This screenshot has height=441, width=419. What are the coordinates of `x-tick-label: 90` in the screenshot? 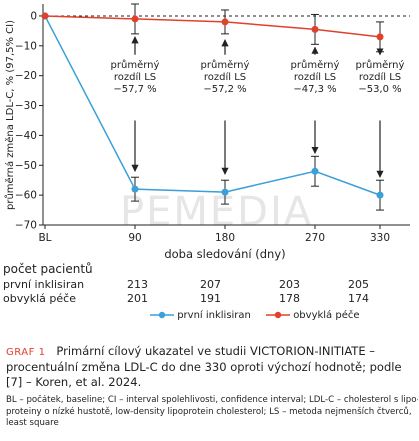 It's located at (134, 238).